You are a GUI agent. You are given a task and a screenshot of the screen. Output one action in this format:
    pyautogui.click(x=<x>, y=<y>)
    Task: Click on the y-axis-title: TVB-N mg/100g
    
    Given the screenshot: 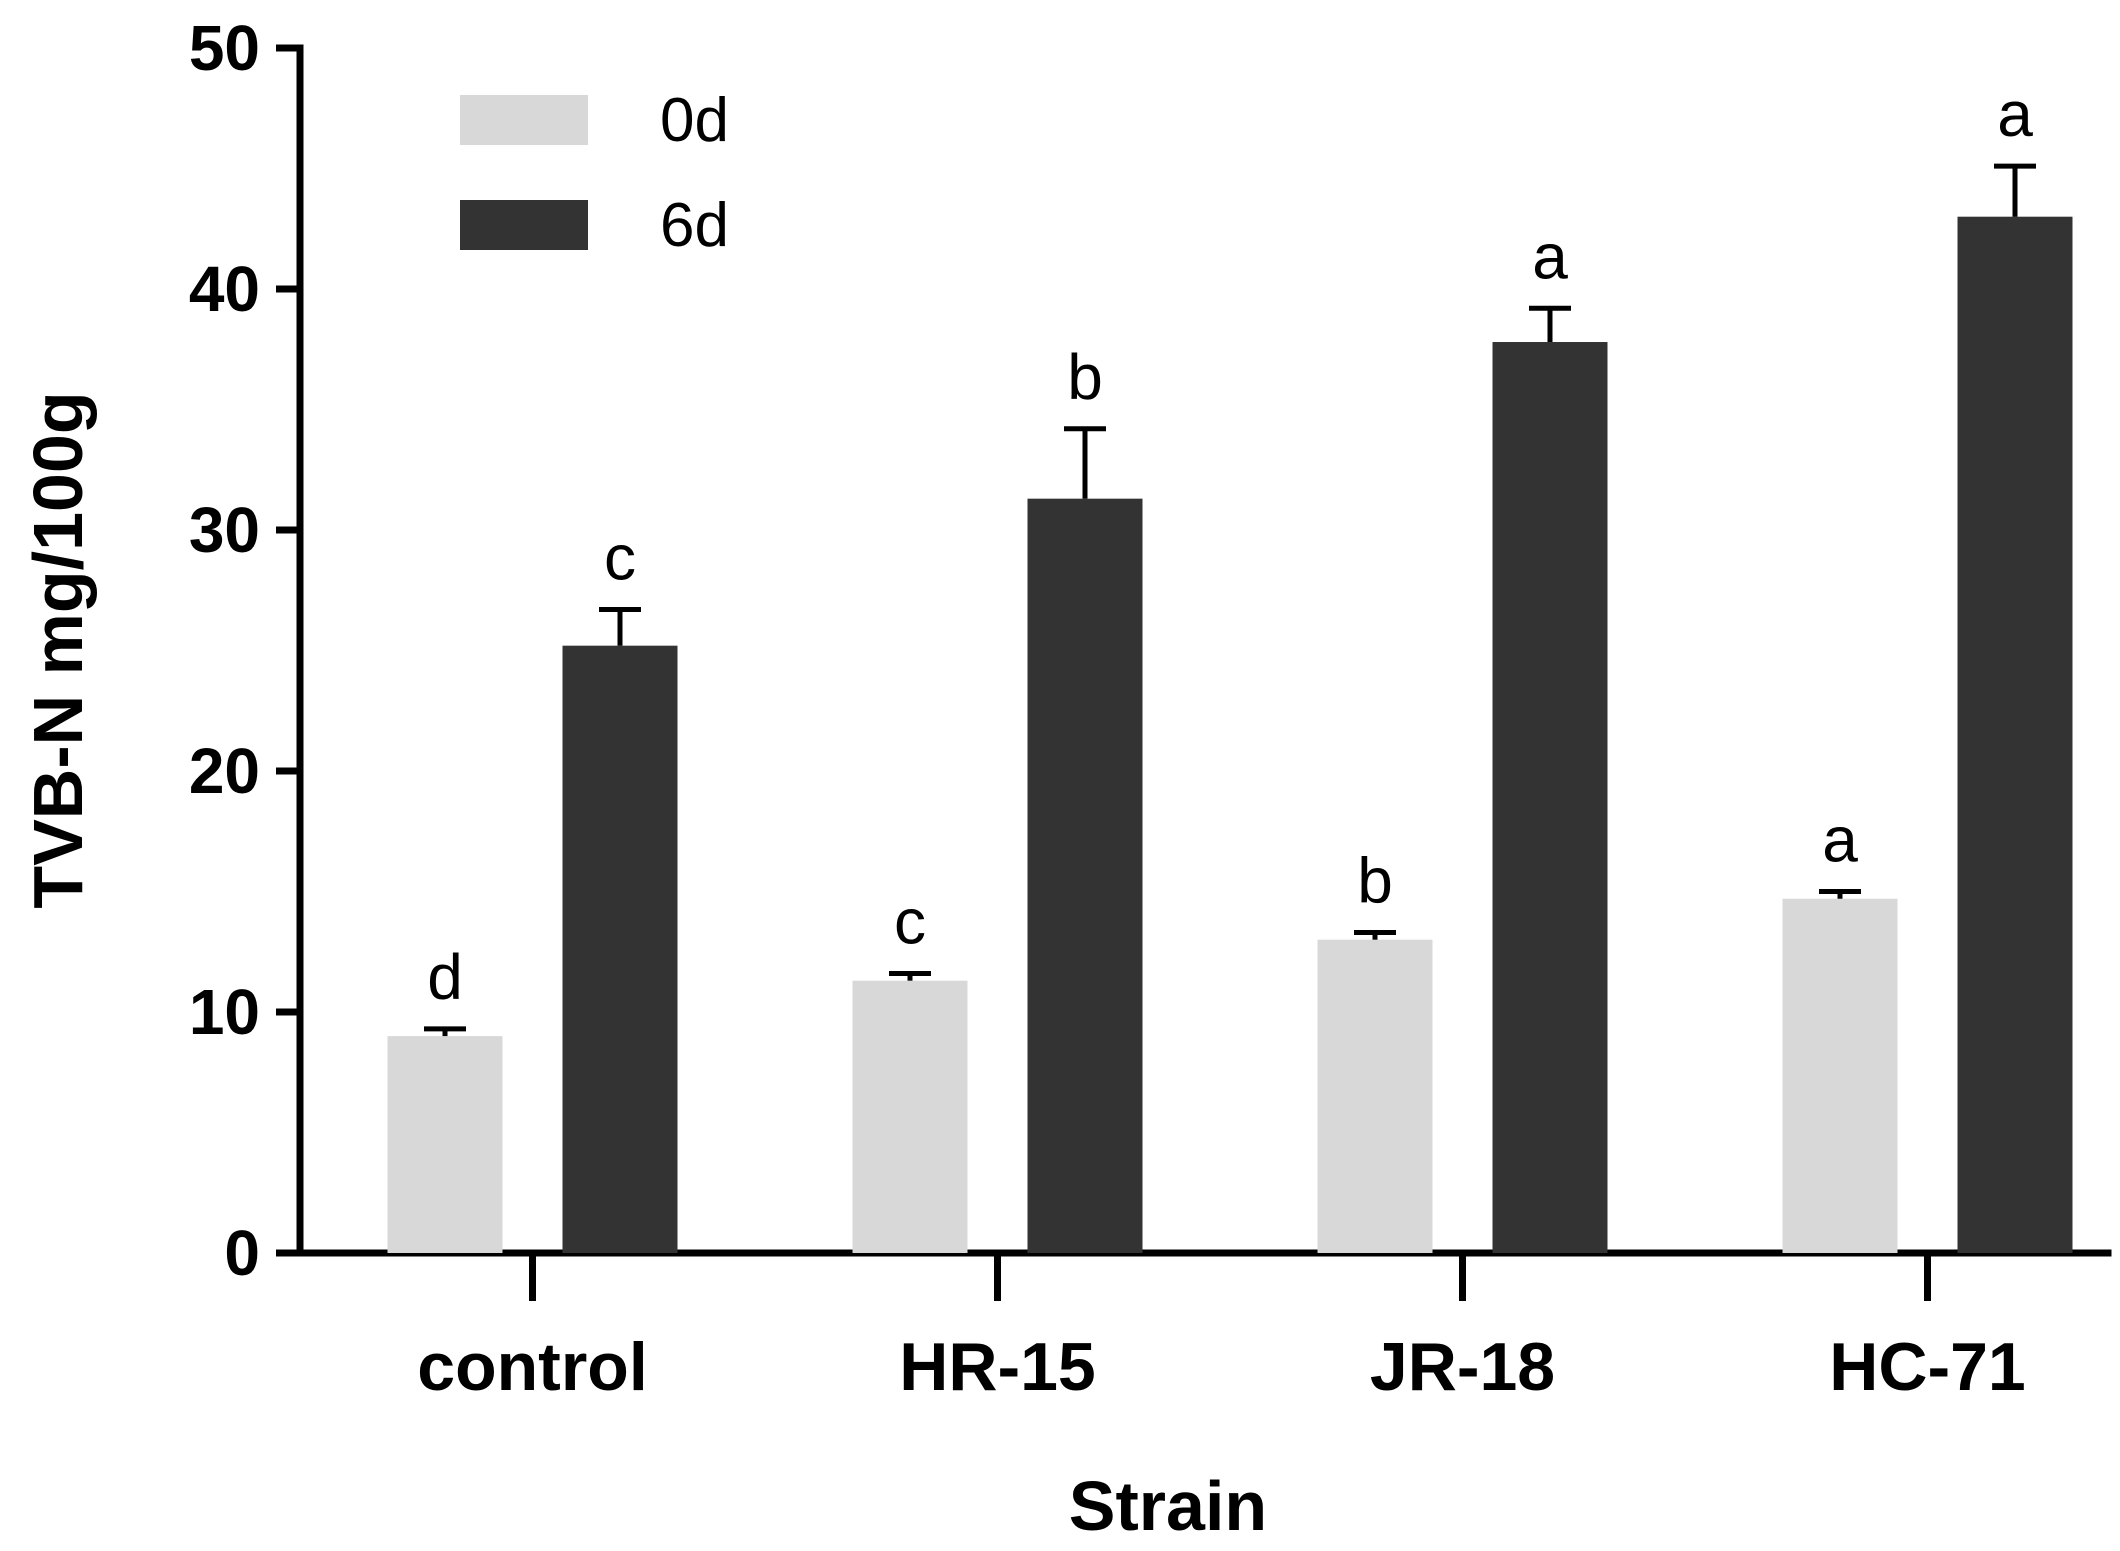 What is the action you would take?
    pyautogui.click(x=58, y=649)
    